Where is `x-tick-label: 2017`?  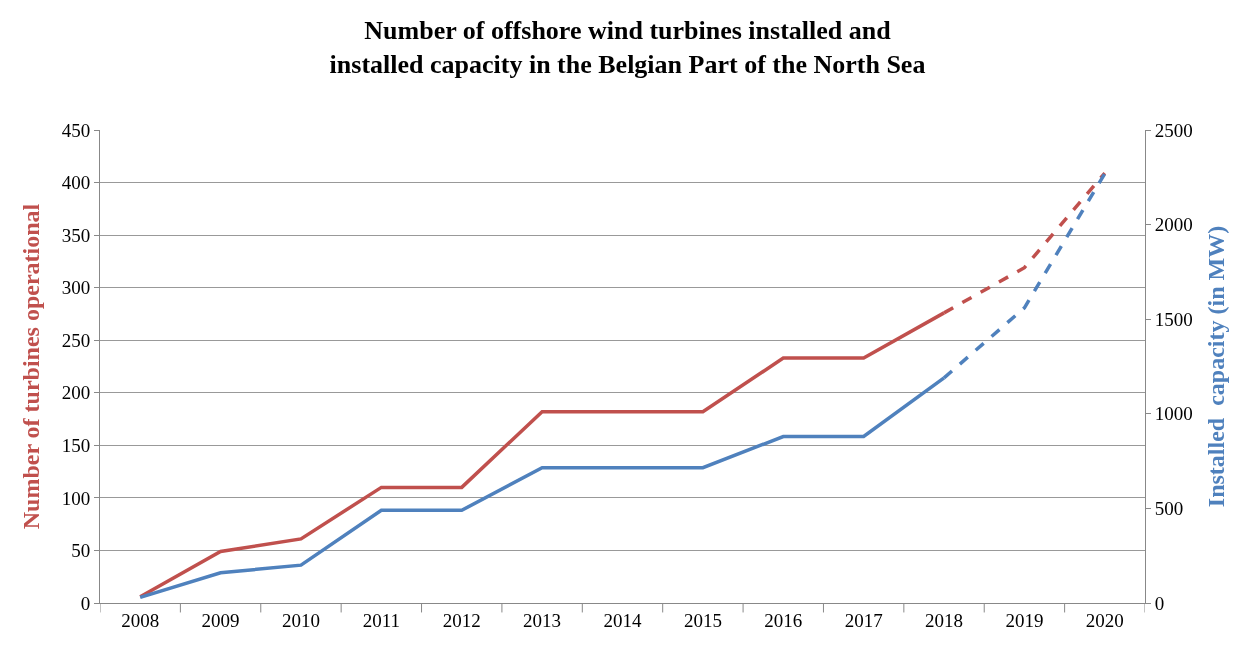 x-tick-label: 2017 is located at coordinates (863, 620).